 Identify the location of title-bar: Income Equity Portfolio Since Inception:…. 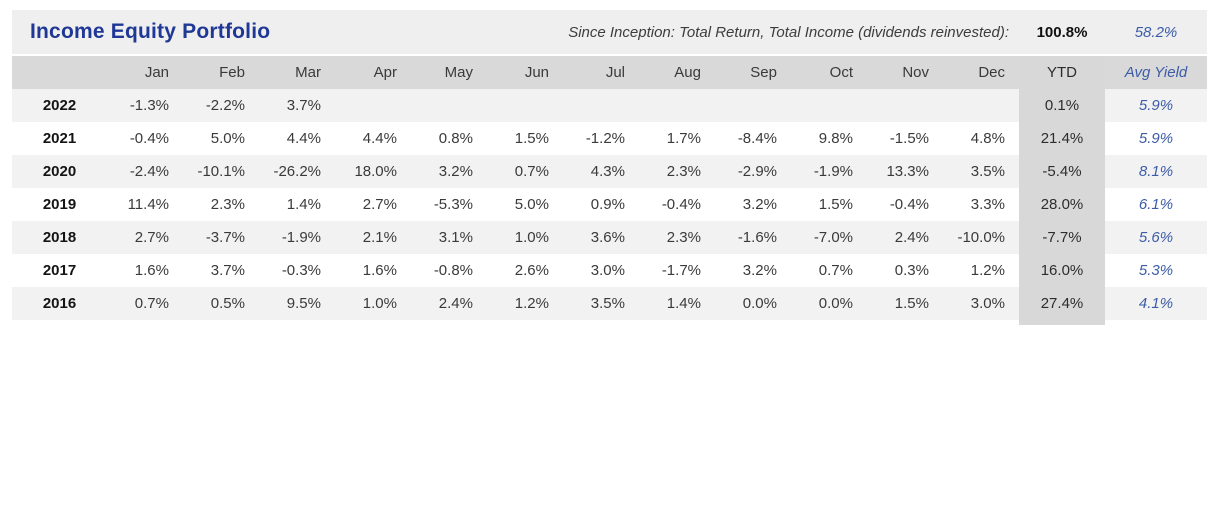
(609, 32).